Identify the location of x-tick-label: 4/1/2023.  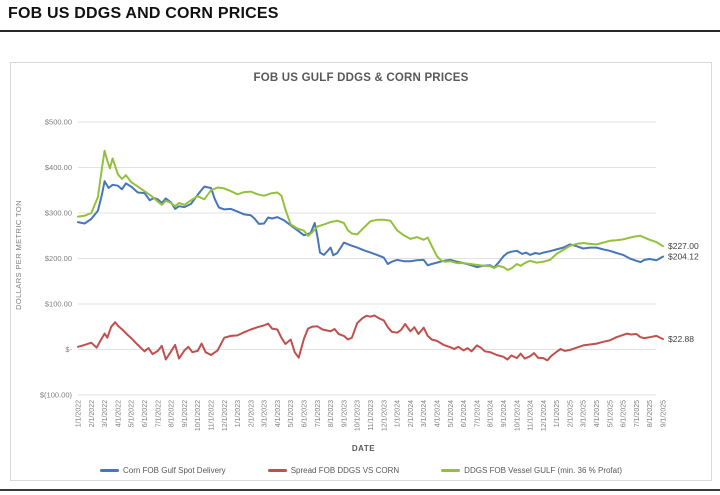
(278, 413).